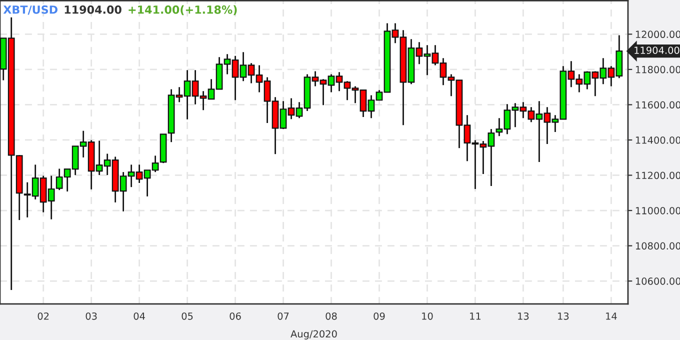  Describe the element at coordinates (313, 335) in the screenshot. I see `x-axis-title: Aug/2020` at that location.